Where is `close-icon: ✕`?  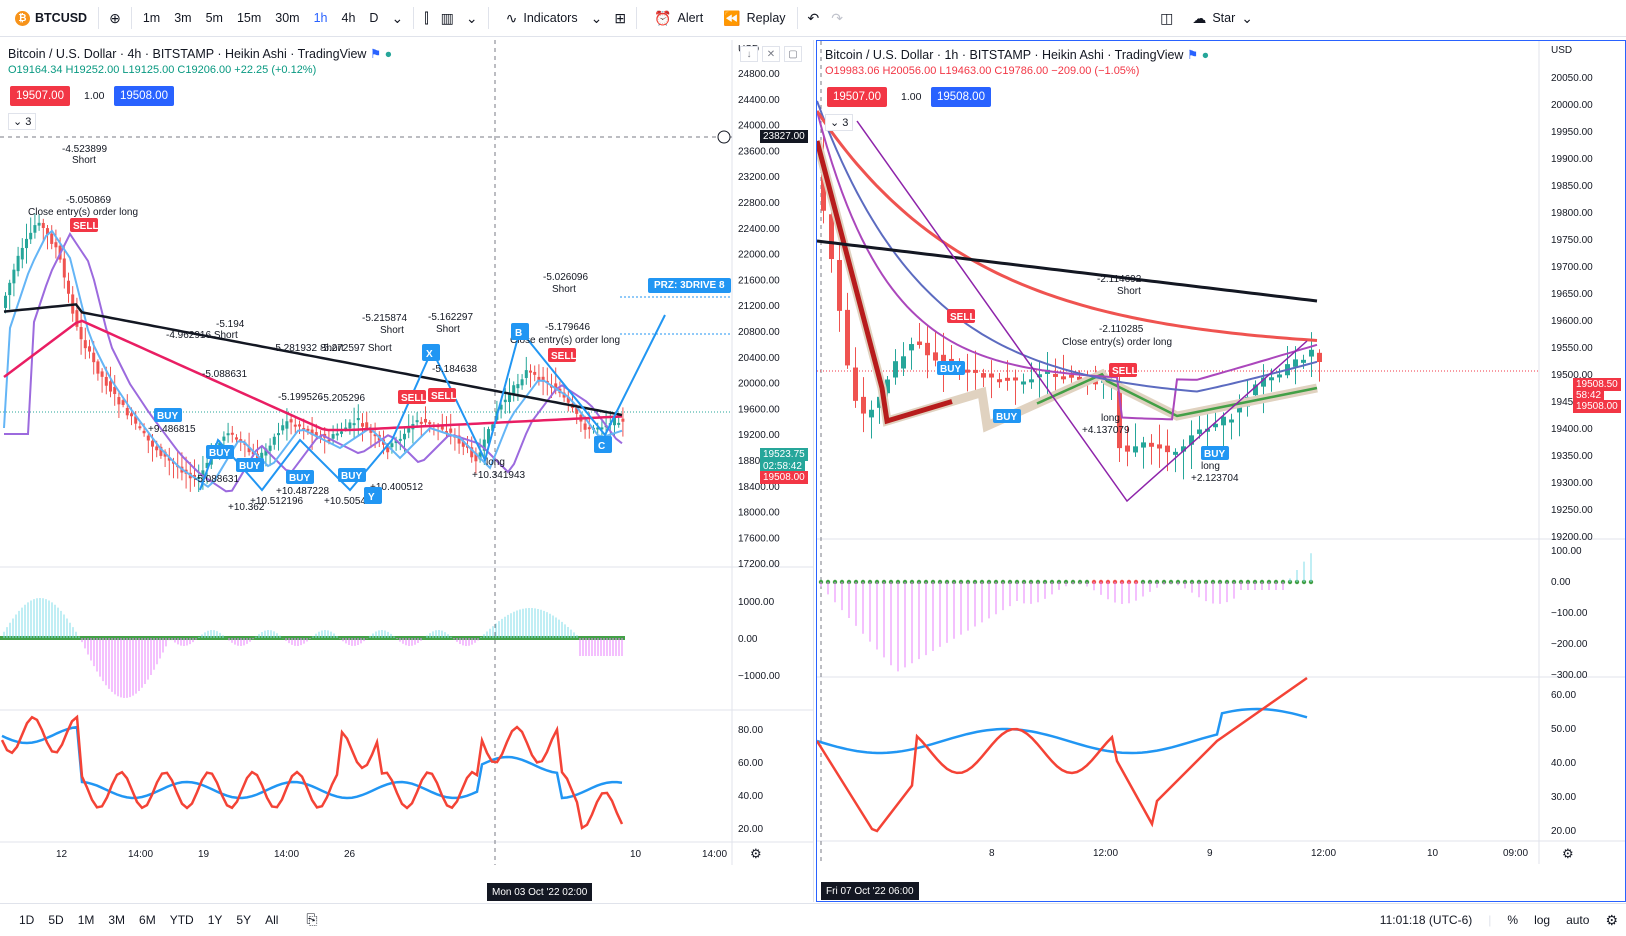
close-icon: ✕ is located at coordinates (771, 54).